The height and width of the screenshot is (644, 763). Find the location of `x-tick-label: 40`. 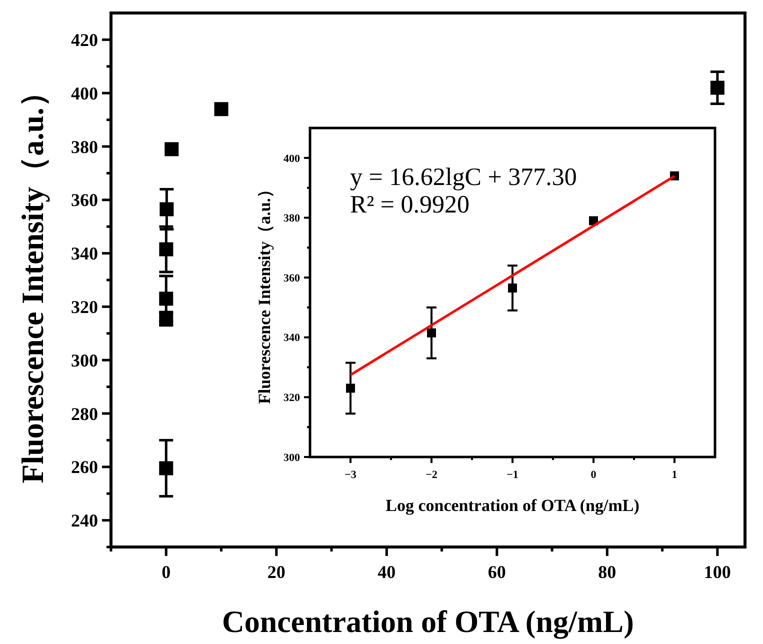

x-tick-label: 40 is located at coordinates (387, 572).